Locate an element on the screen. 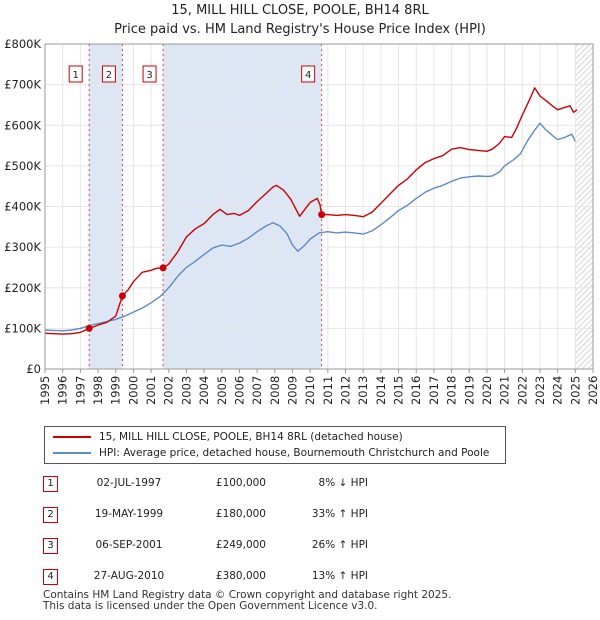 Image resolution: width=600 pixels, height=620 pixels. sale-date: 06-SEP-2001 is located at coordinates (129, 545).